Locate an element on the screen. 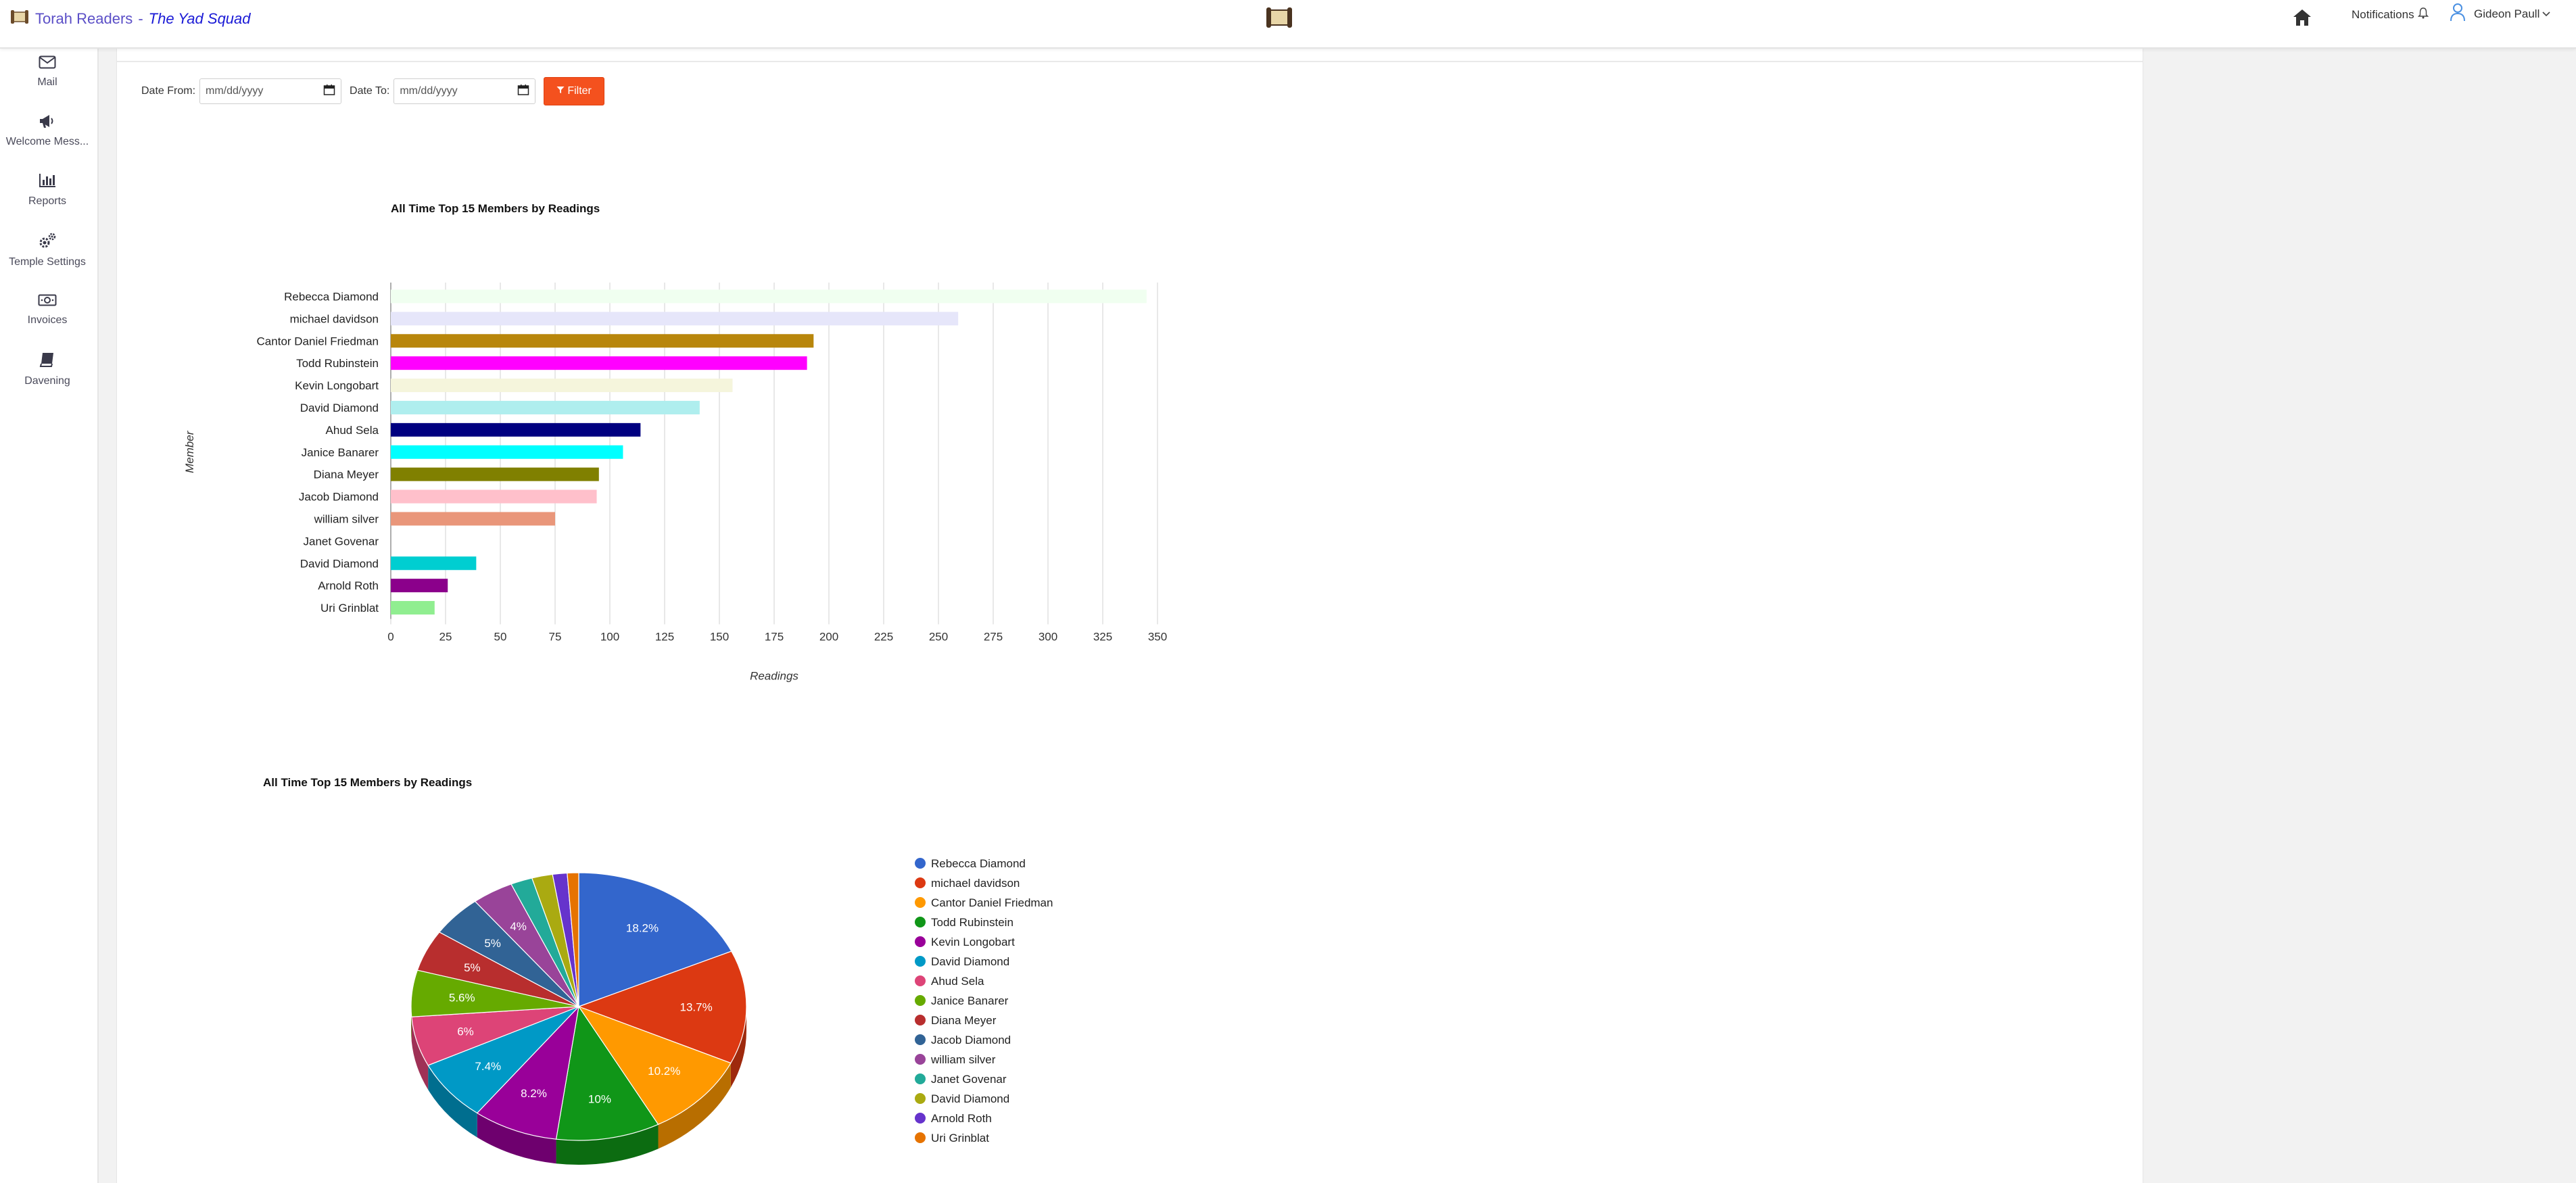 The width and height of the screenshot is (2576, 1183). legend-label: william silver is located at coordinates (963, 1060).